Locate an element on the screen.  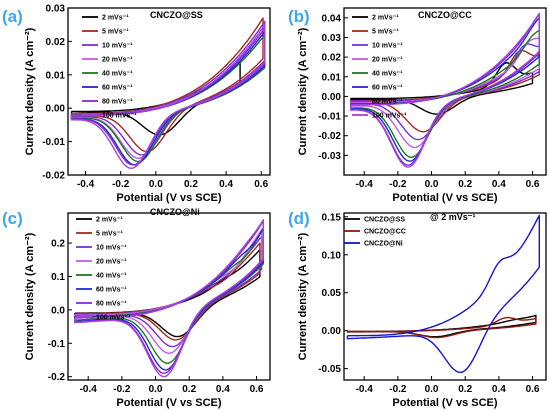
panel-title: CNCZO@SS is located at coordinates (176, 15).